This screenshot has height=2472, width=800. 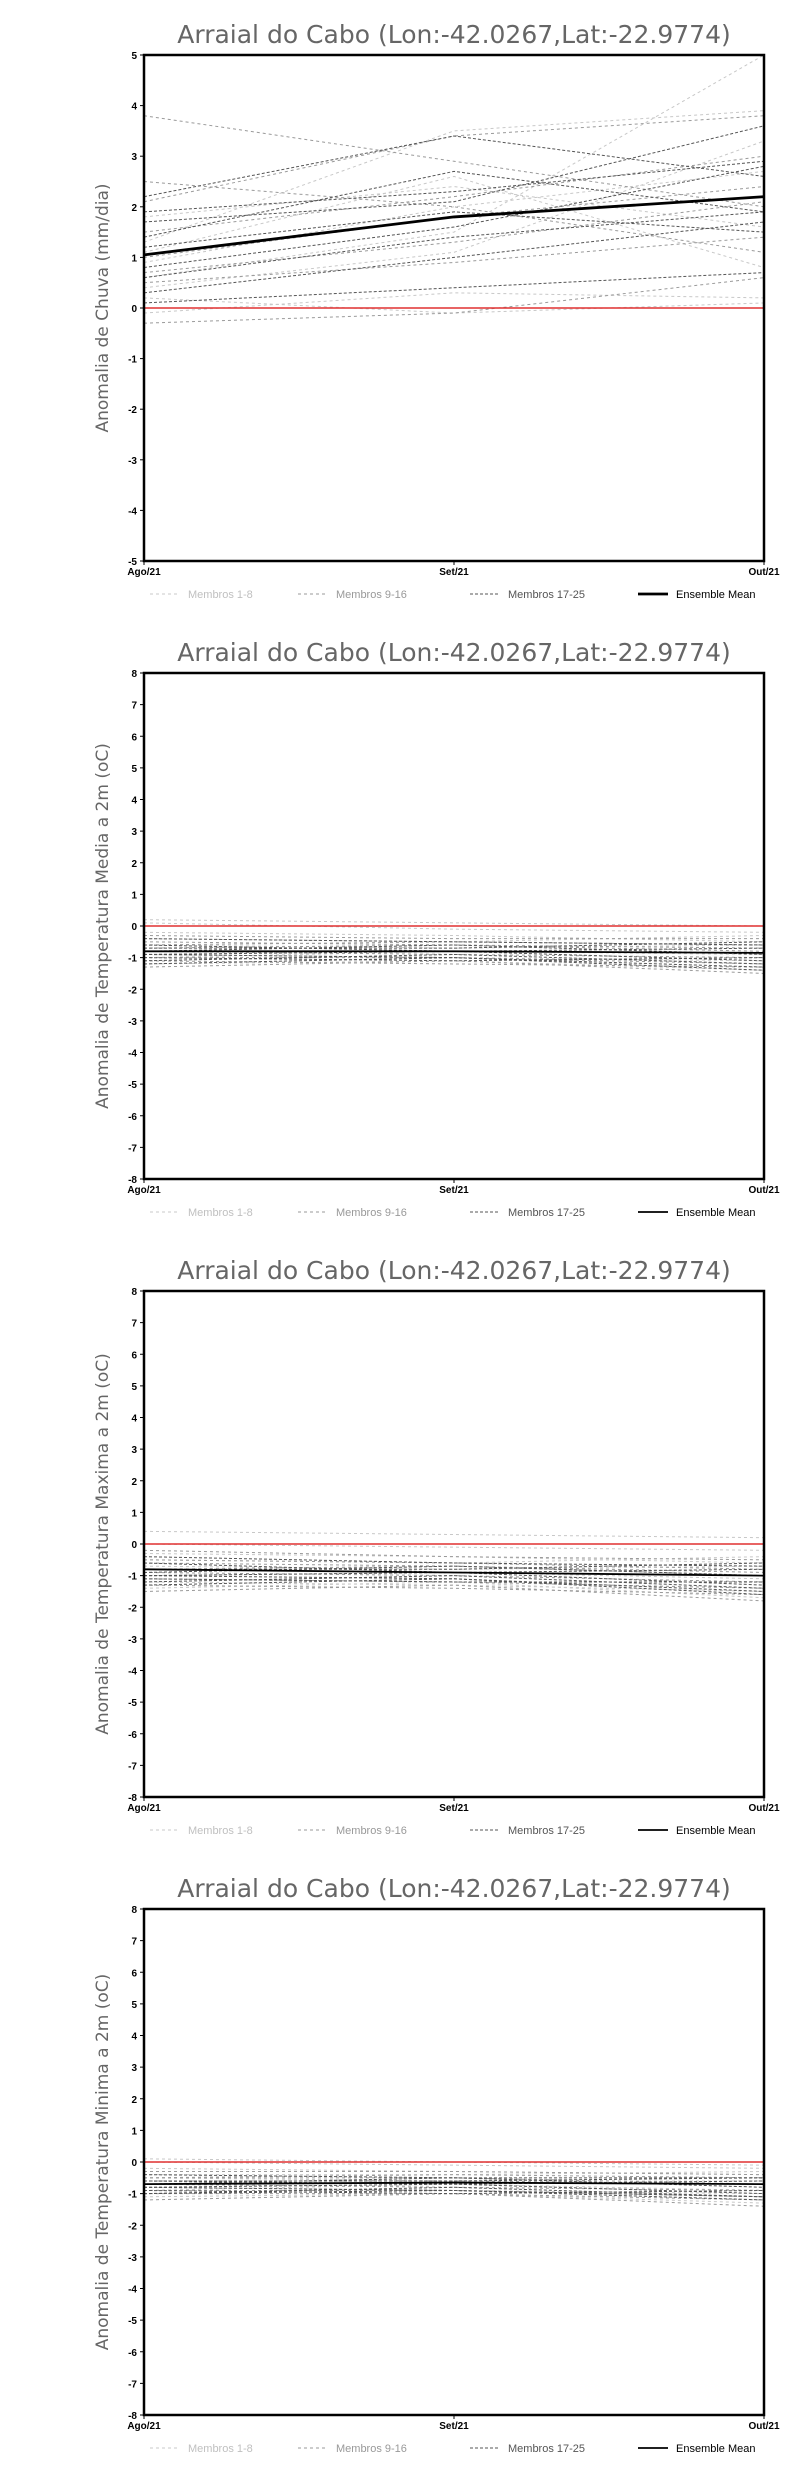 What do you see at coordinates (134, 56) in the screenshot?
I see `y-tick-label: 5` at bounding box center [134, 56].